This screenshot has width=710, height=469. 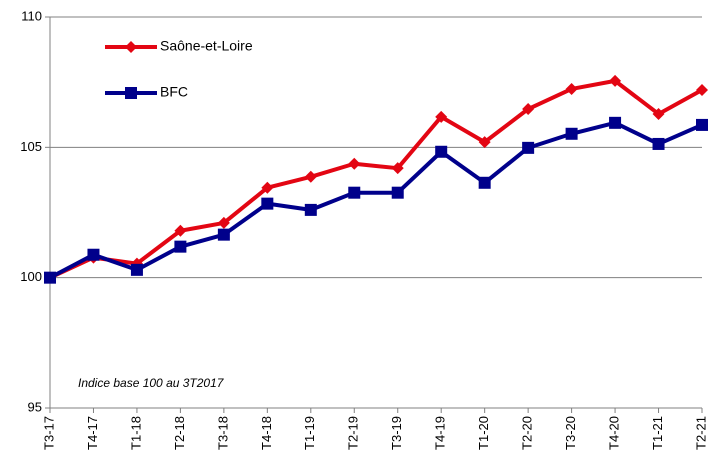 What do you see at coordinates (92, 433) in the screenshot?
I see `x-tick-label: T4-17` at bounding box center [92, 433].